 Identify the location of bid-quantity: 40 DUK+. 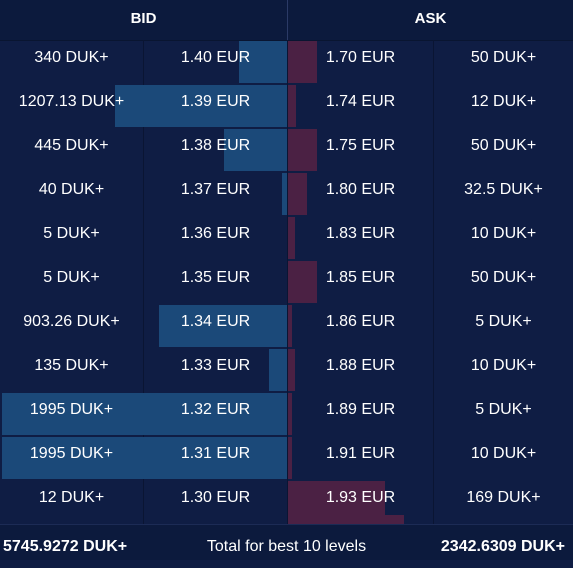
(71, 189).